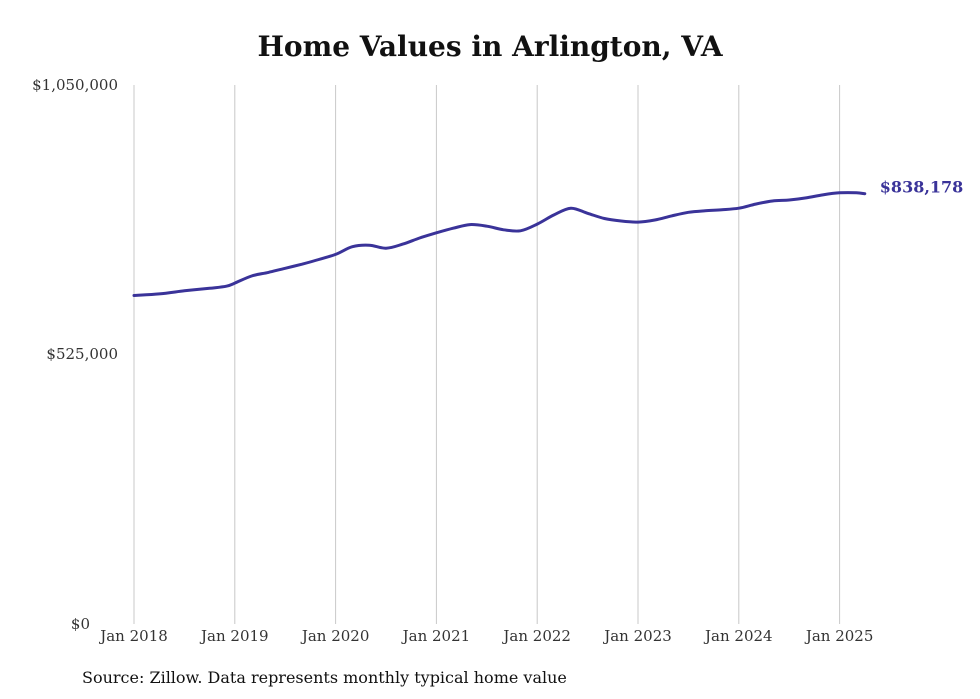  What do you see at coordinates (335, 636) in the screenshot?
I see `x-tick-label: Jan 2020` at bounding box center [335, 636].